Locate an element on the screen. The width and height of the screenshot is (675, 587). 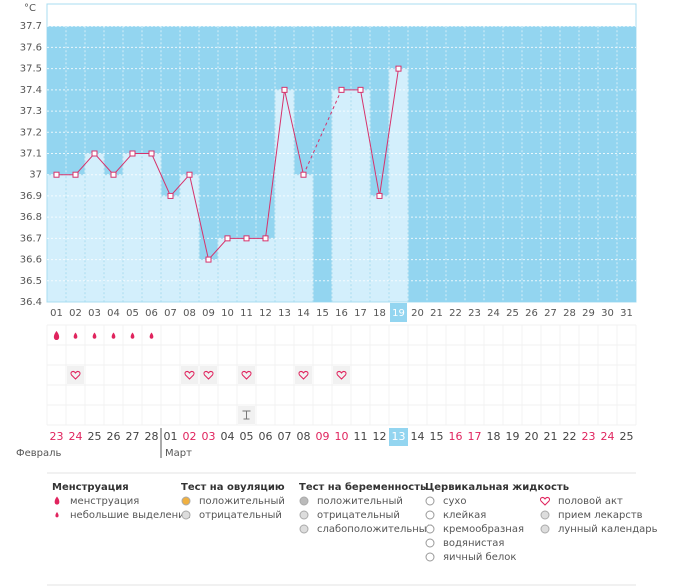
date-label: 07 is located at coordinates (285, 436).